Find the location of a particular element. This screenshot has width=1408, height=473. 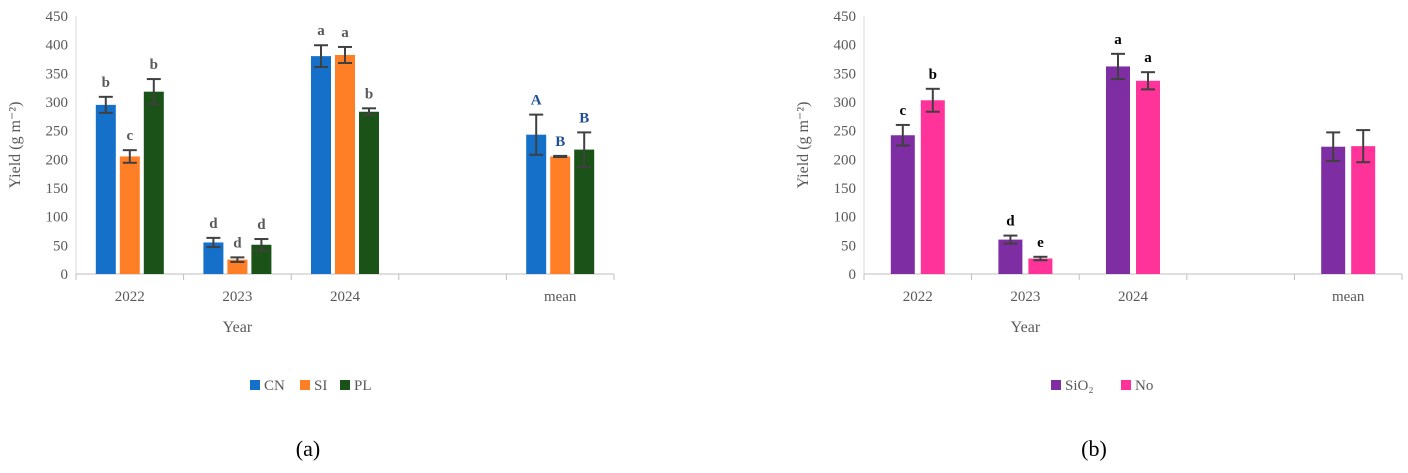

significance-label: e is located at coordinates (1040, 243).